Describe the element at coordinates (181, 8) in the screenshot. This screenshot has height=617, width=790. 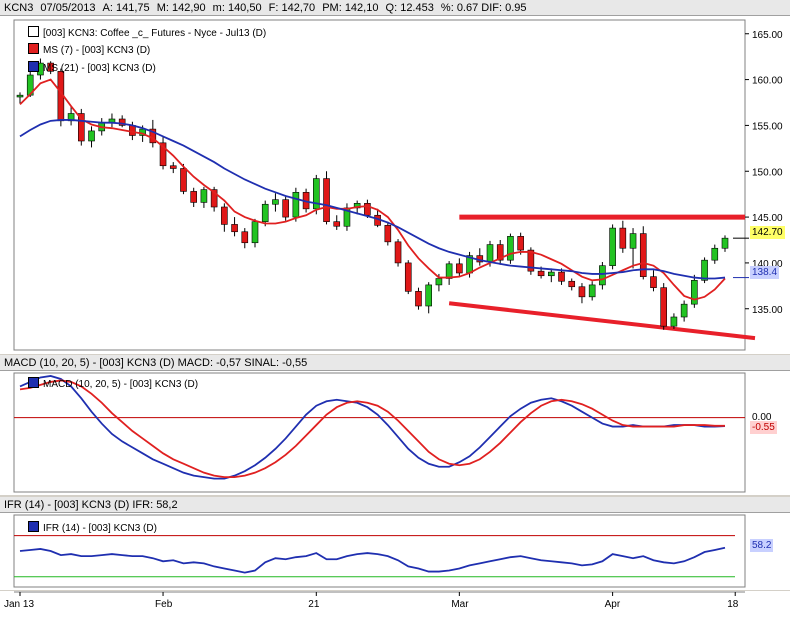
I see `header-high: M: 142,90` at that location.